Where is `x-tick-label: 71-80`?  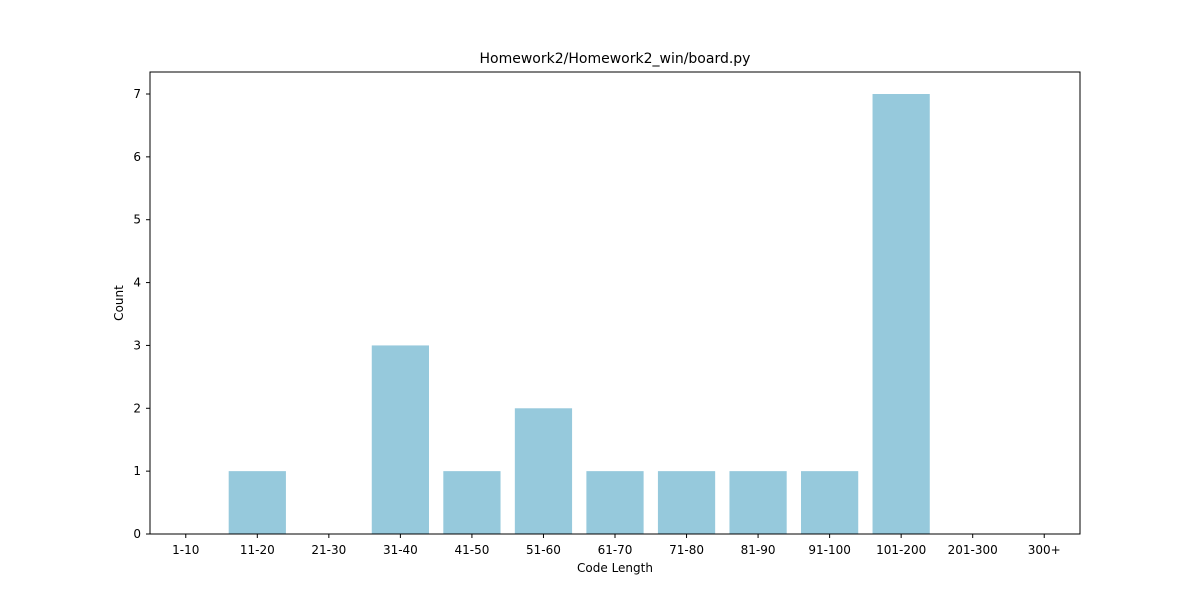 x-tick-label: 71-80 is located at coordinates (686, 550).